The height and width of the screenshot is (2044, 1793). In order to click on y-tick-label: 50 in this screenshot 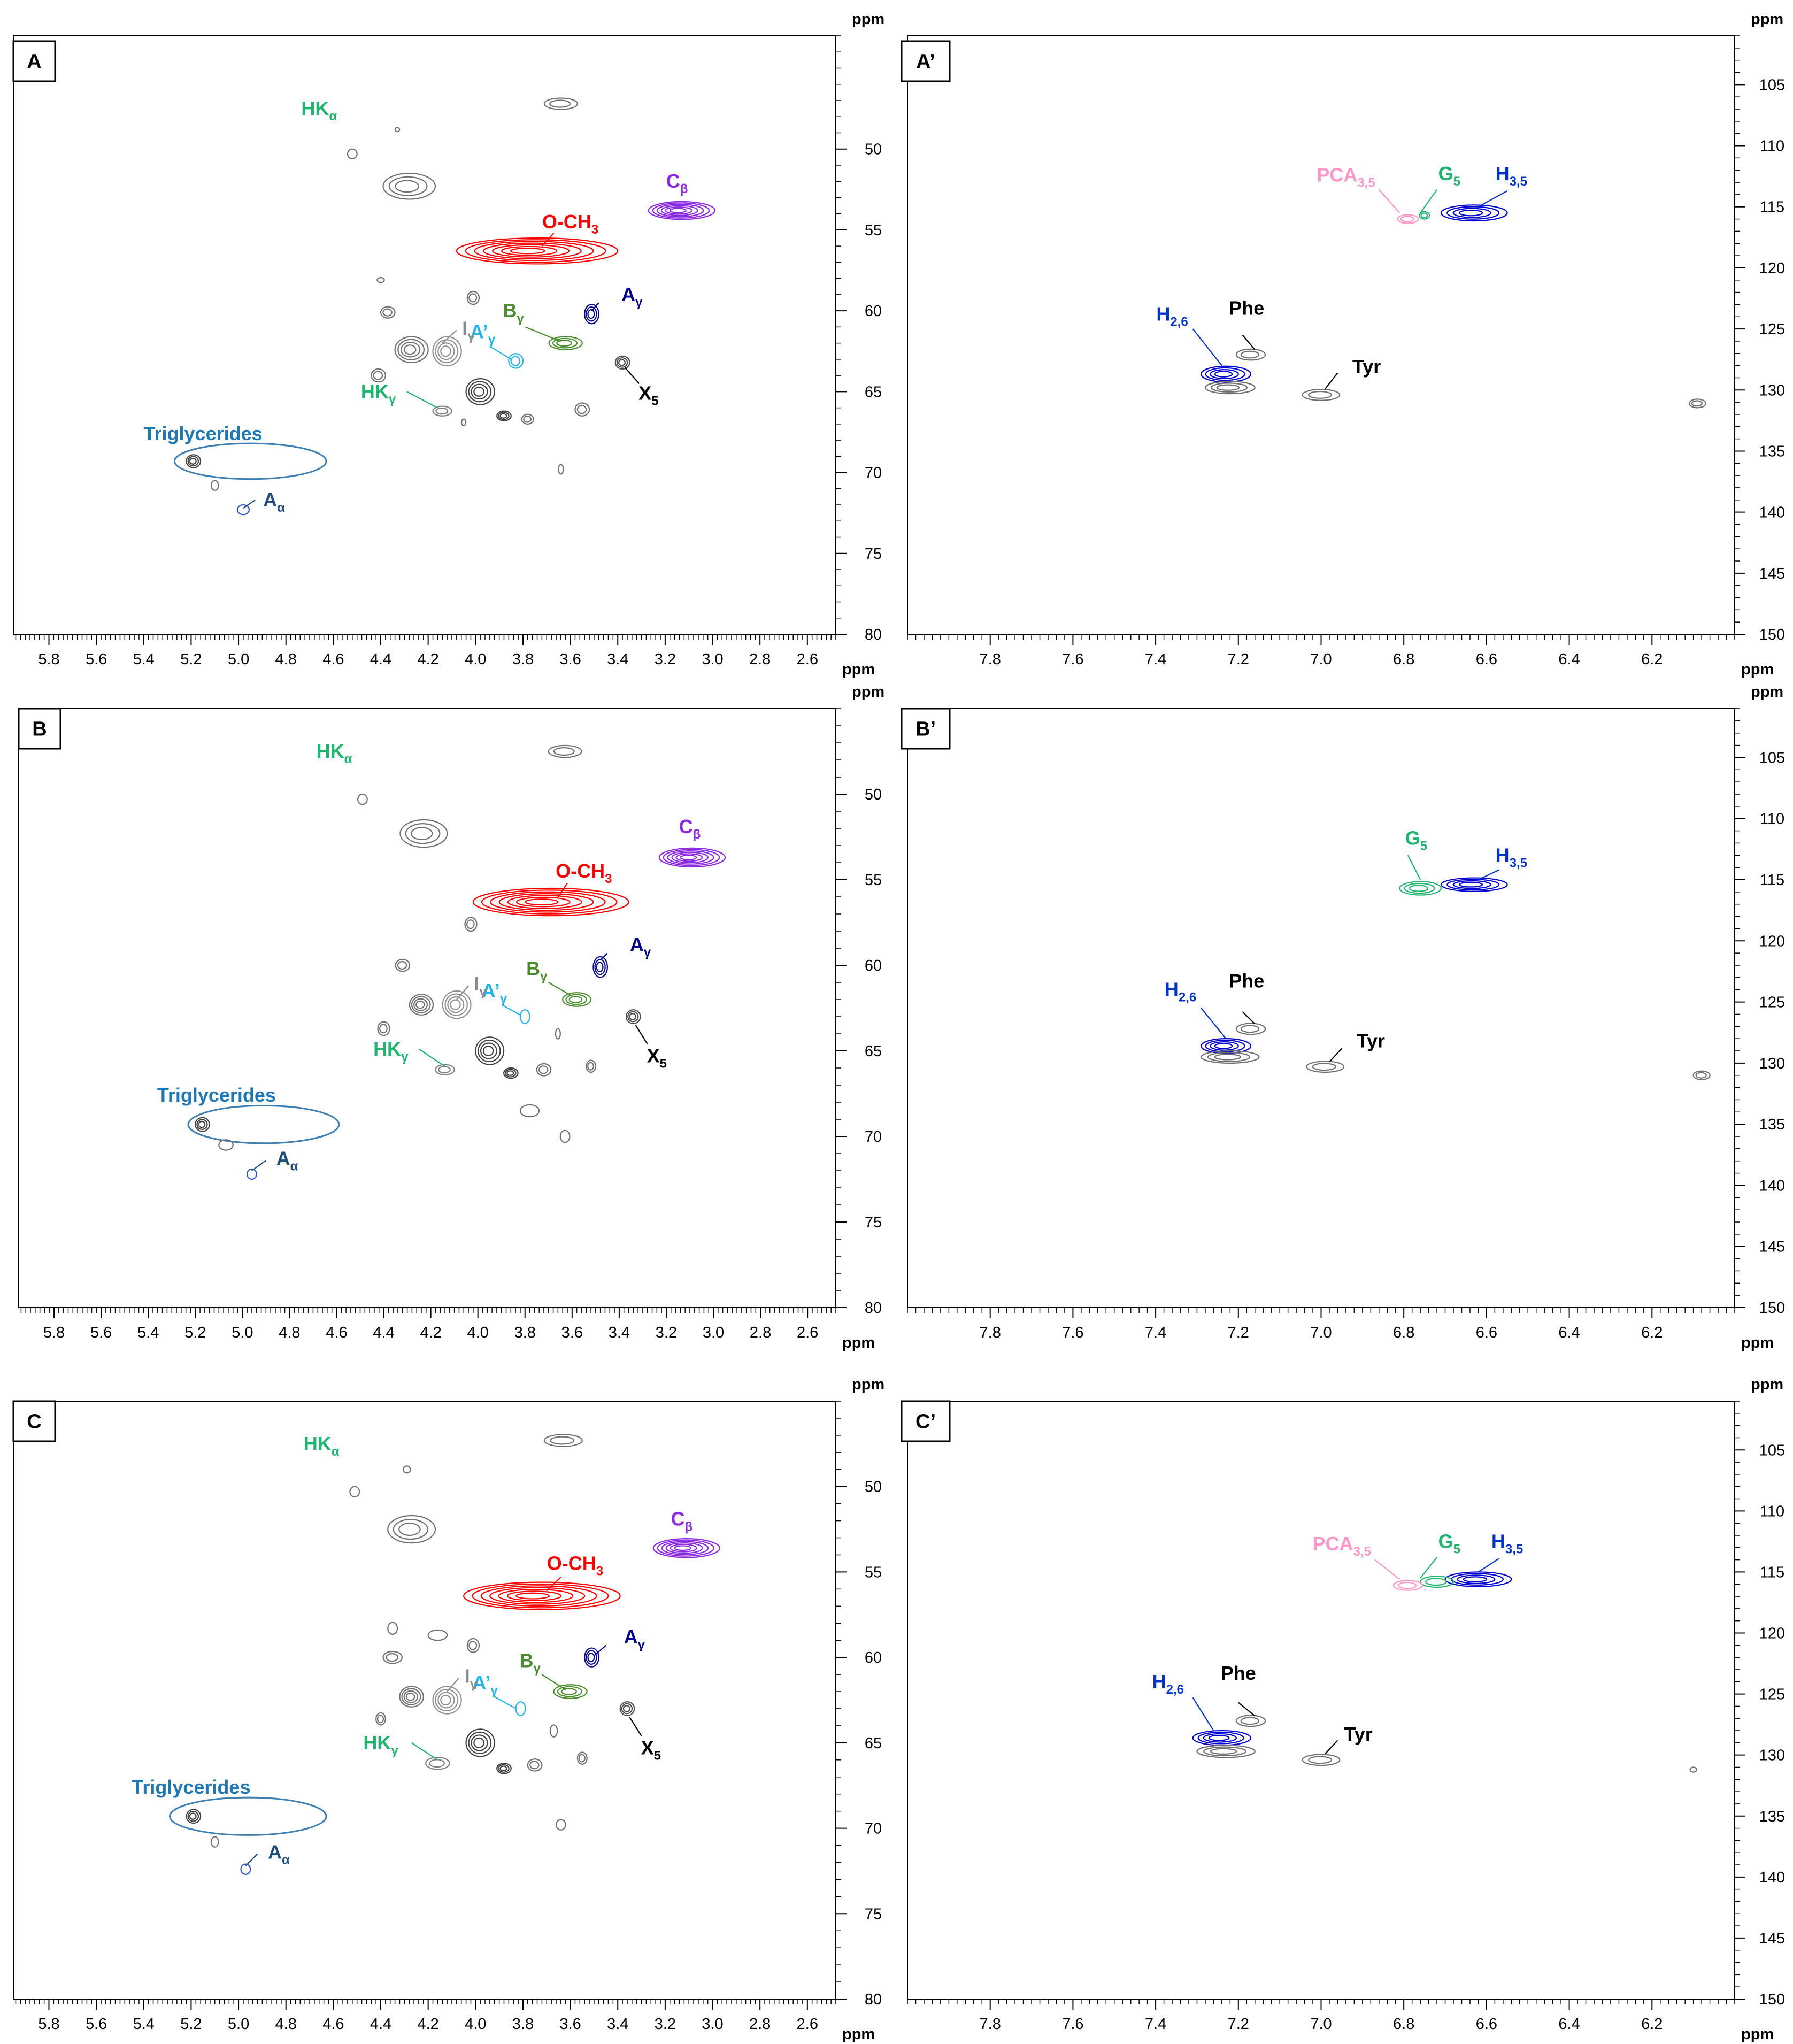, I will do `click(874, 1487)`.